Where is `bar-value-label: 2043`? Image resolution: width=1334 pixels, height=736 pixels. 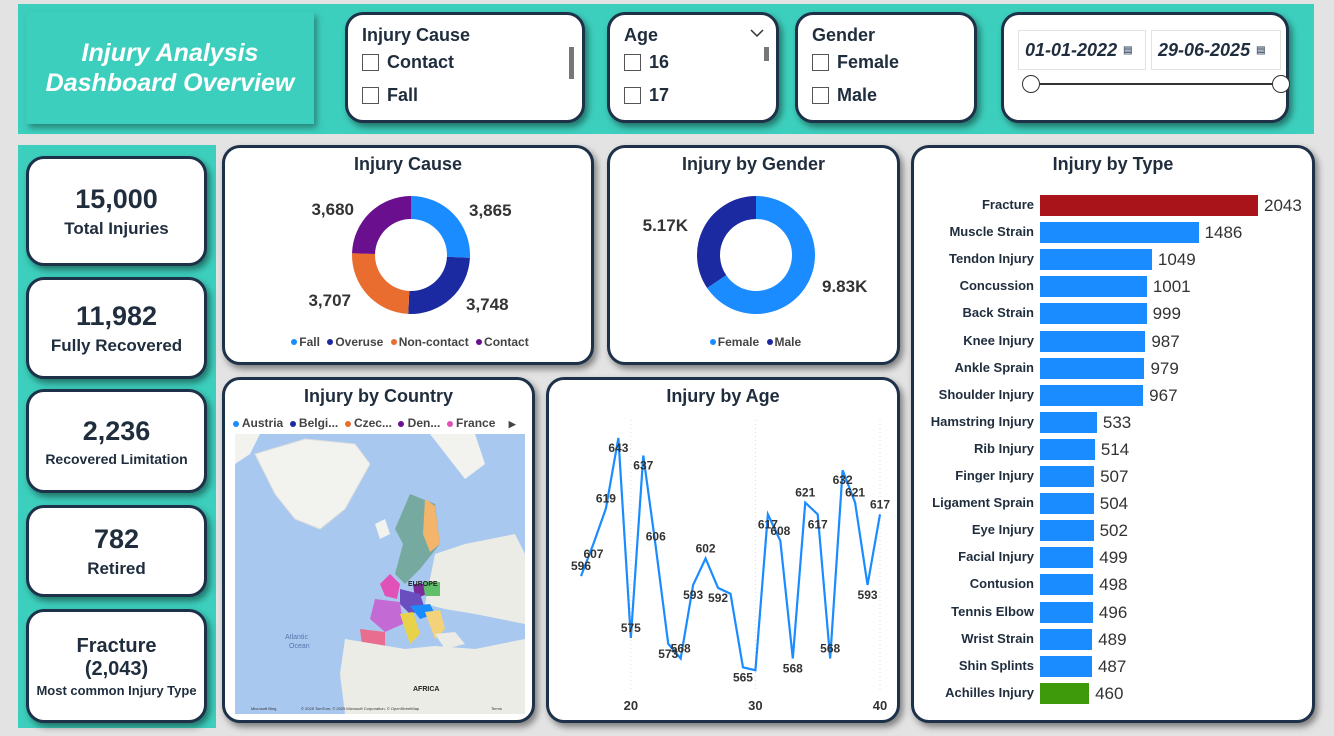 bar-value-label: 2043 is located at coordinates (1283, 205).